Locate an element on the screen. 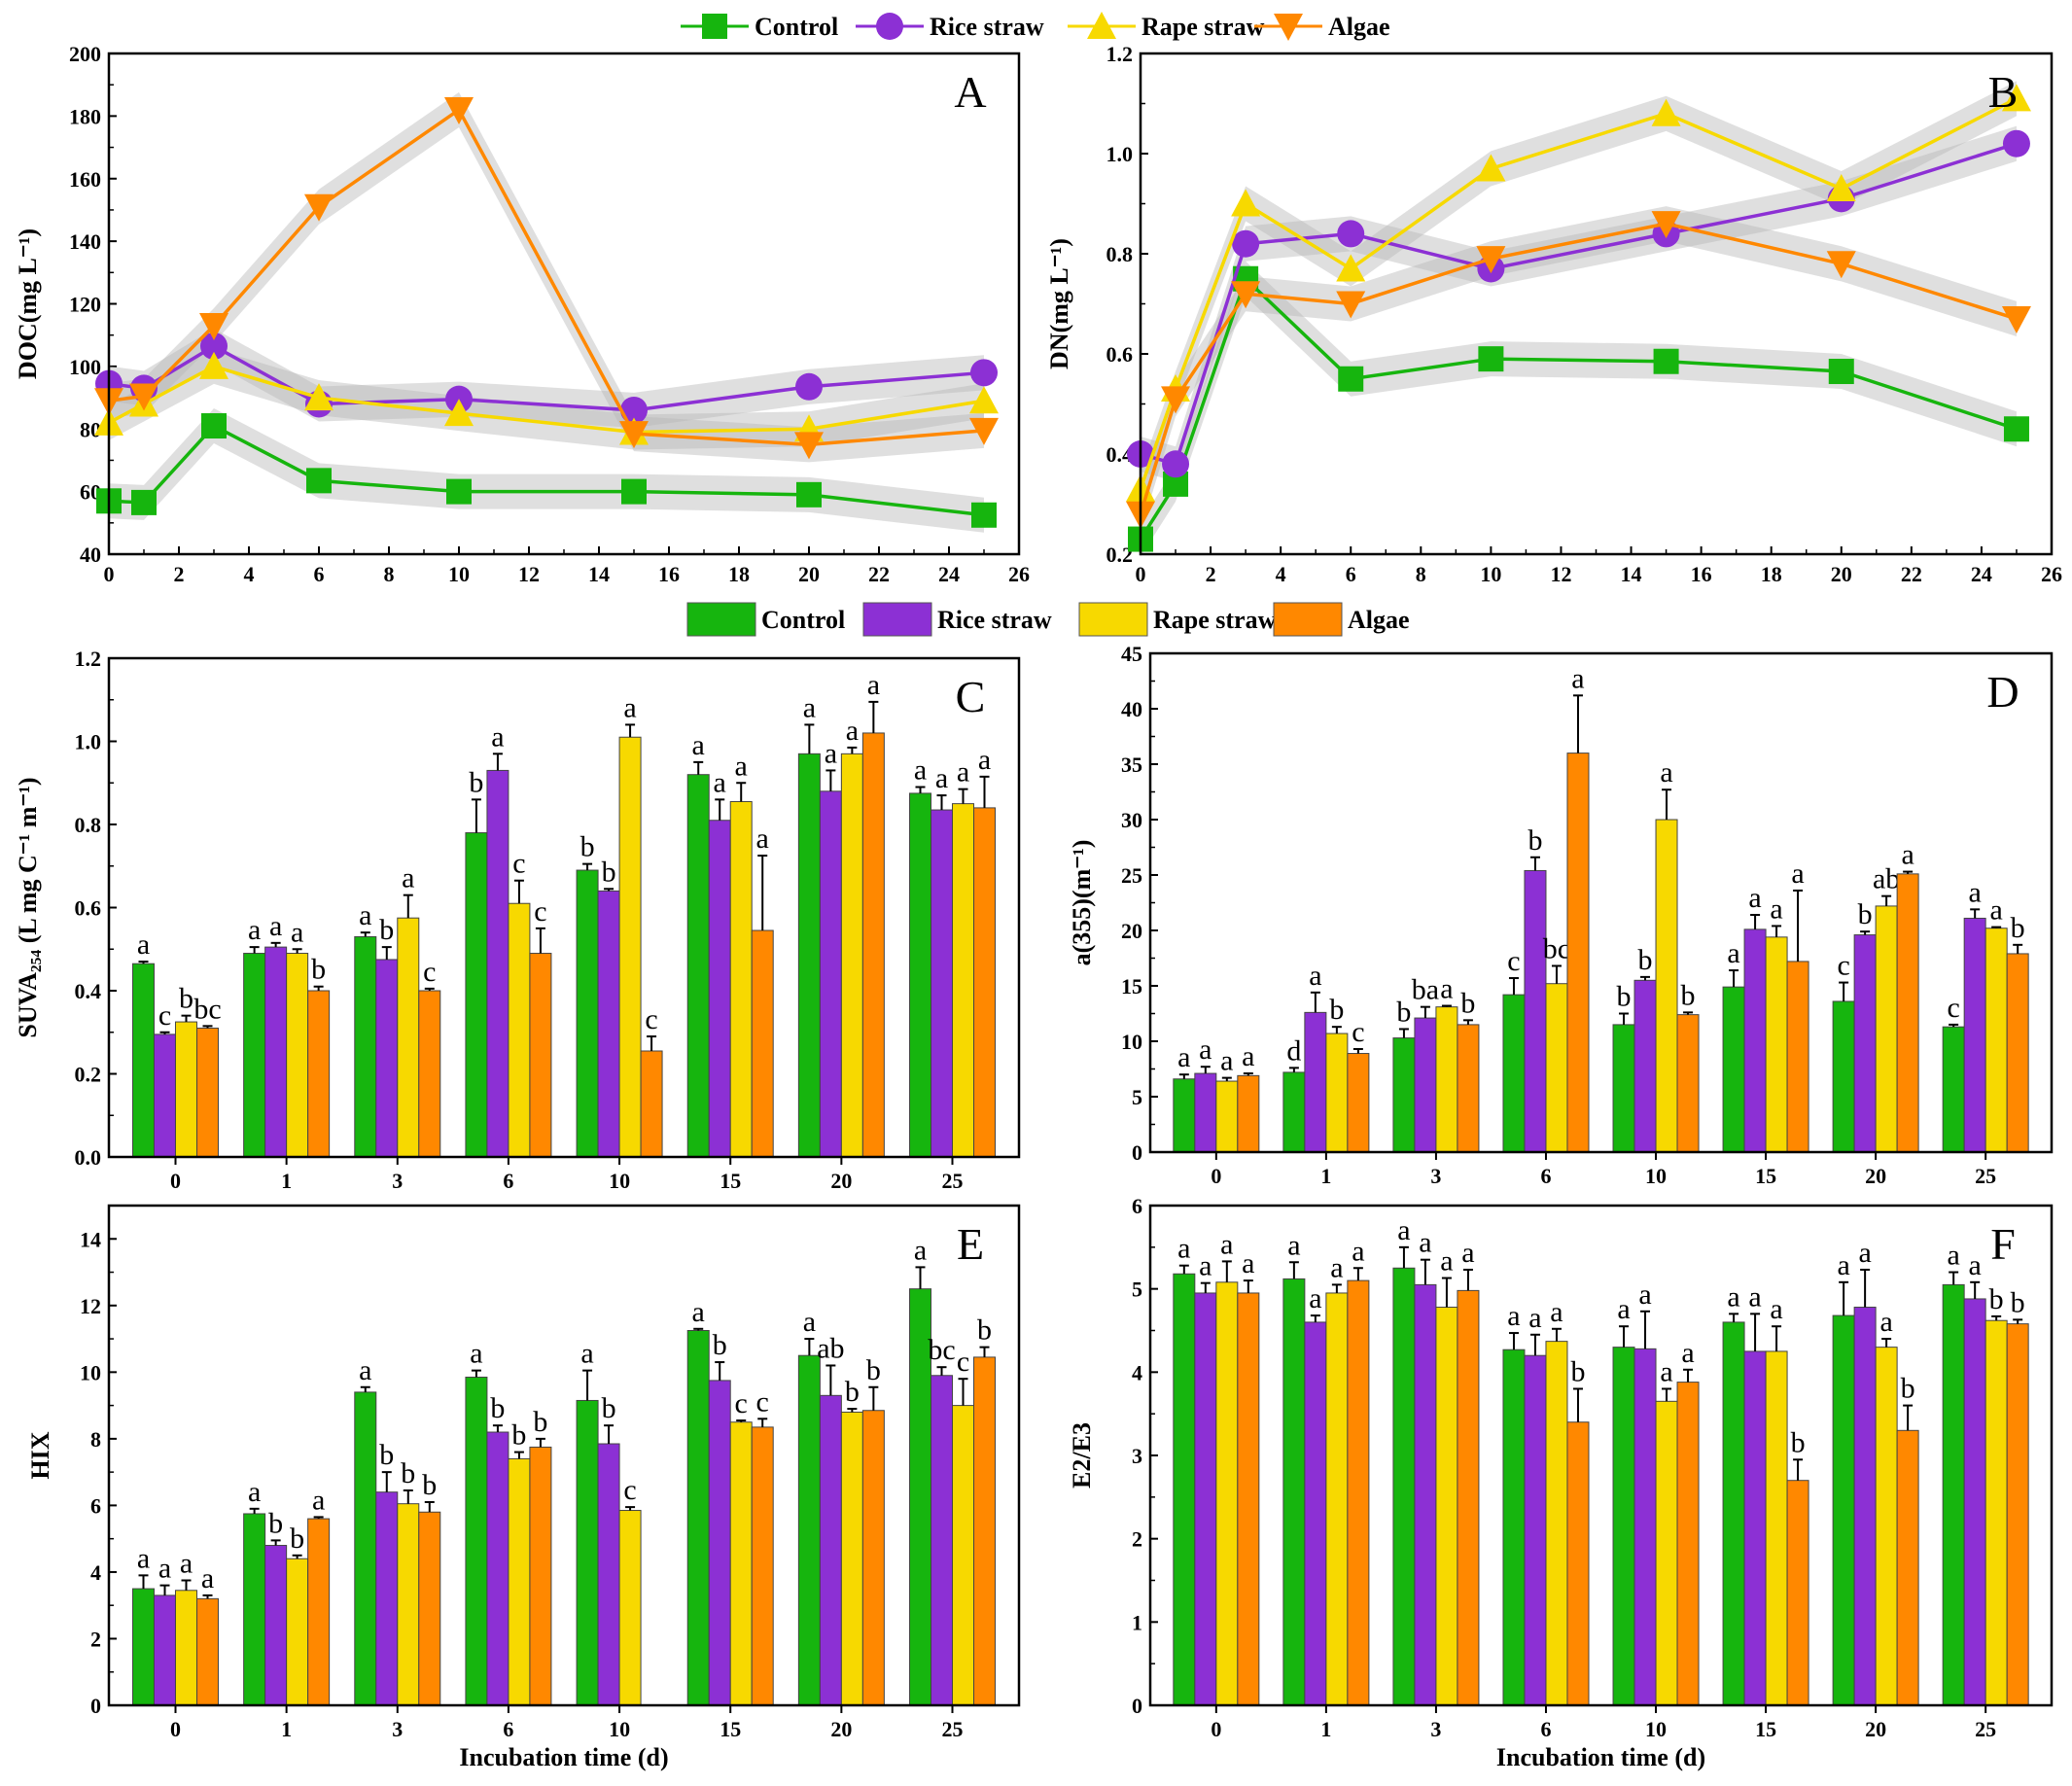 This screenshot has height=1786, width=2072. y-tick-label: 80 is located at coordinates (90, 429).